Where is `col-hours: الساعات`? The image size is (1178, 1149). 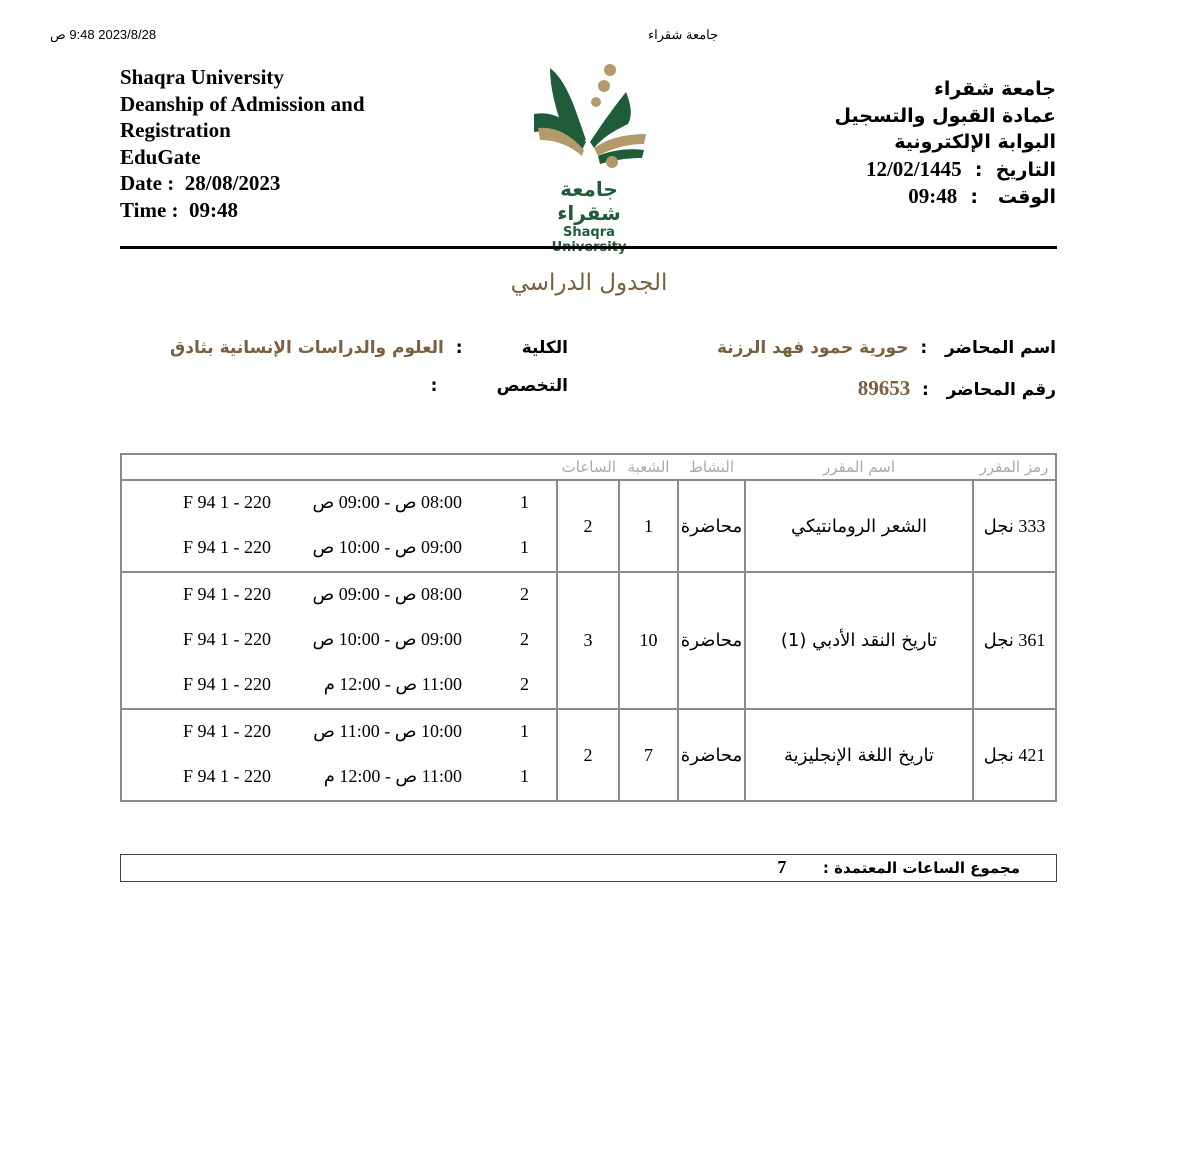 col-hours: الساعات is located at coordinates (588, 467).